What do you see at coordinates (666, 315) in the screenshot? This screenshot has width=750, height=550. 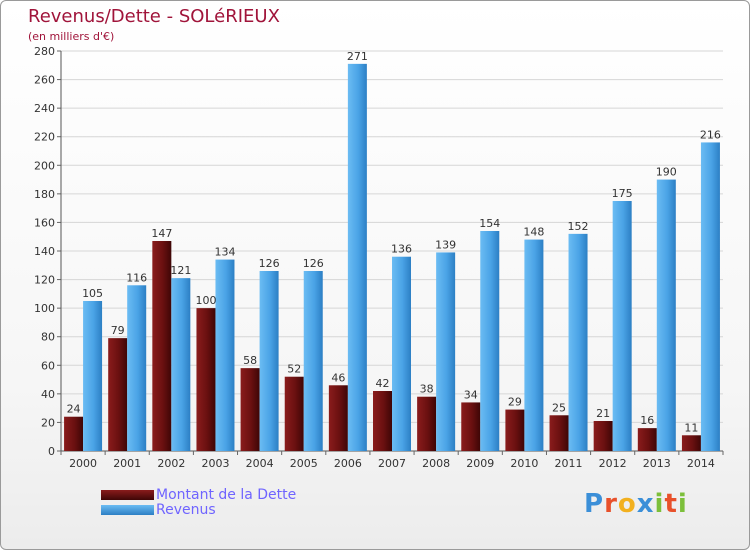 I see `revenus-bar-2013` at bounding box center [666, 315].